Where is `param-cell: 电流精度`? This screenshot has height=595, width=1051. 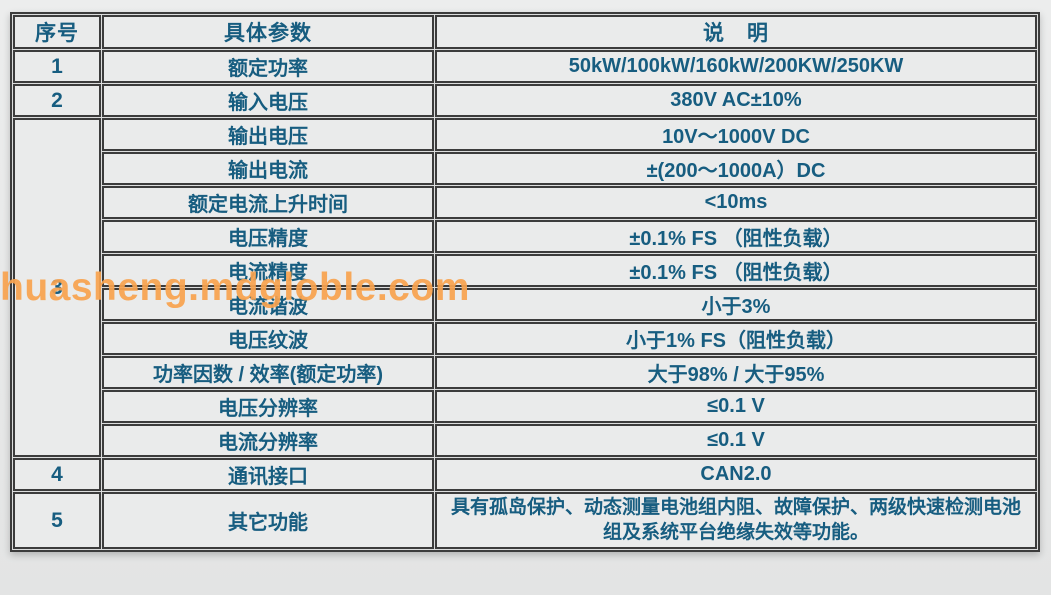 param-cell: 电流精度 is located at coordinates (268, 270).